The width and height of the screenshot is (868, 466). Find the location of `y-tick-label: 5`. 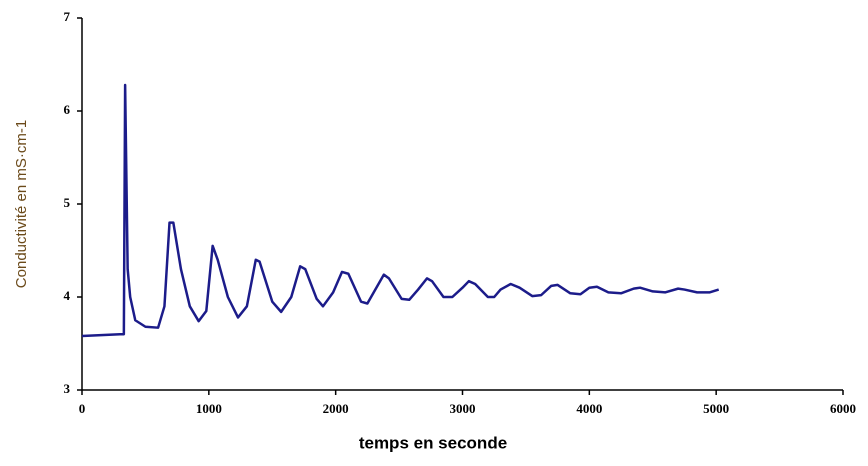

y-tick-label: 5 is located at coordinates (67, 202).